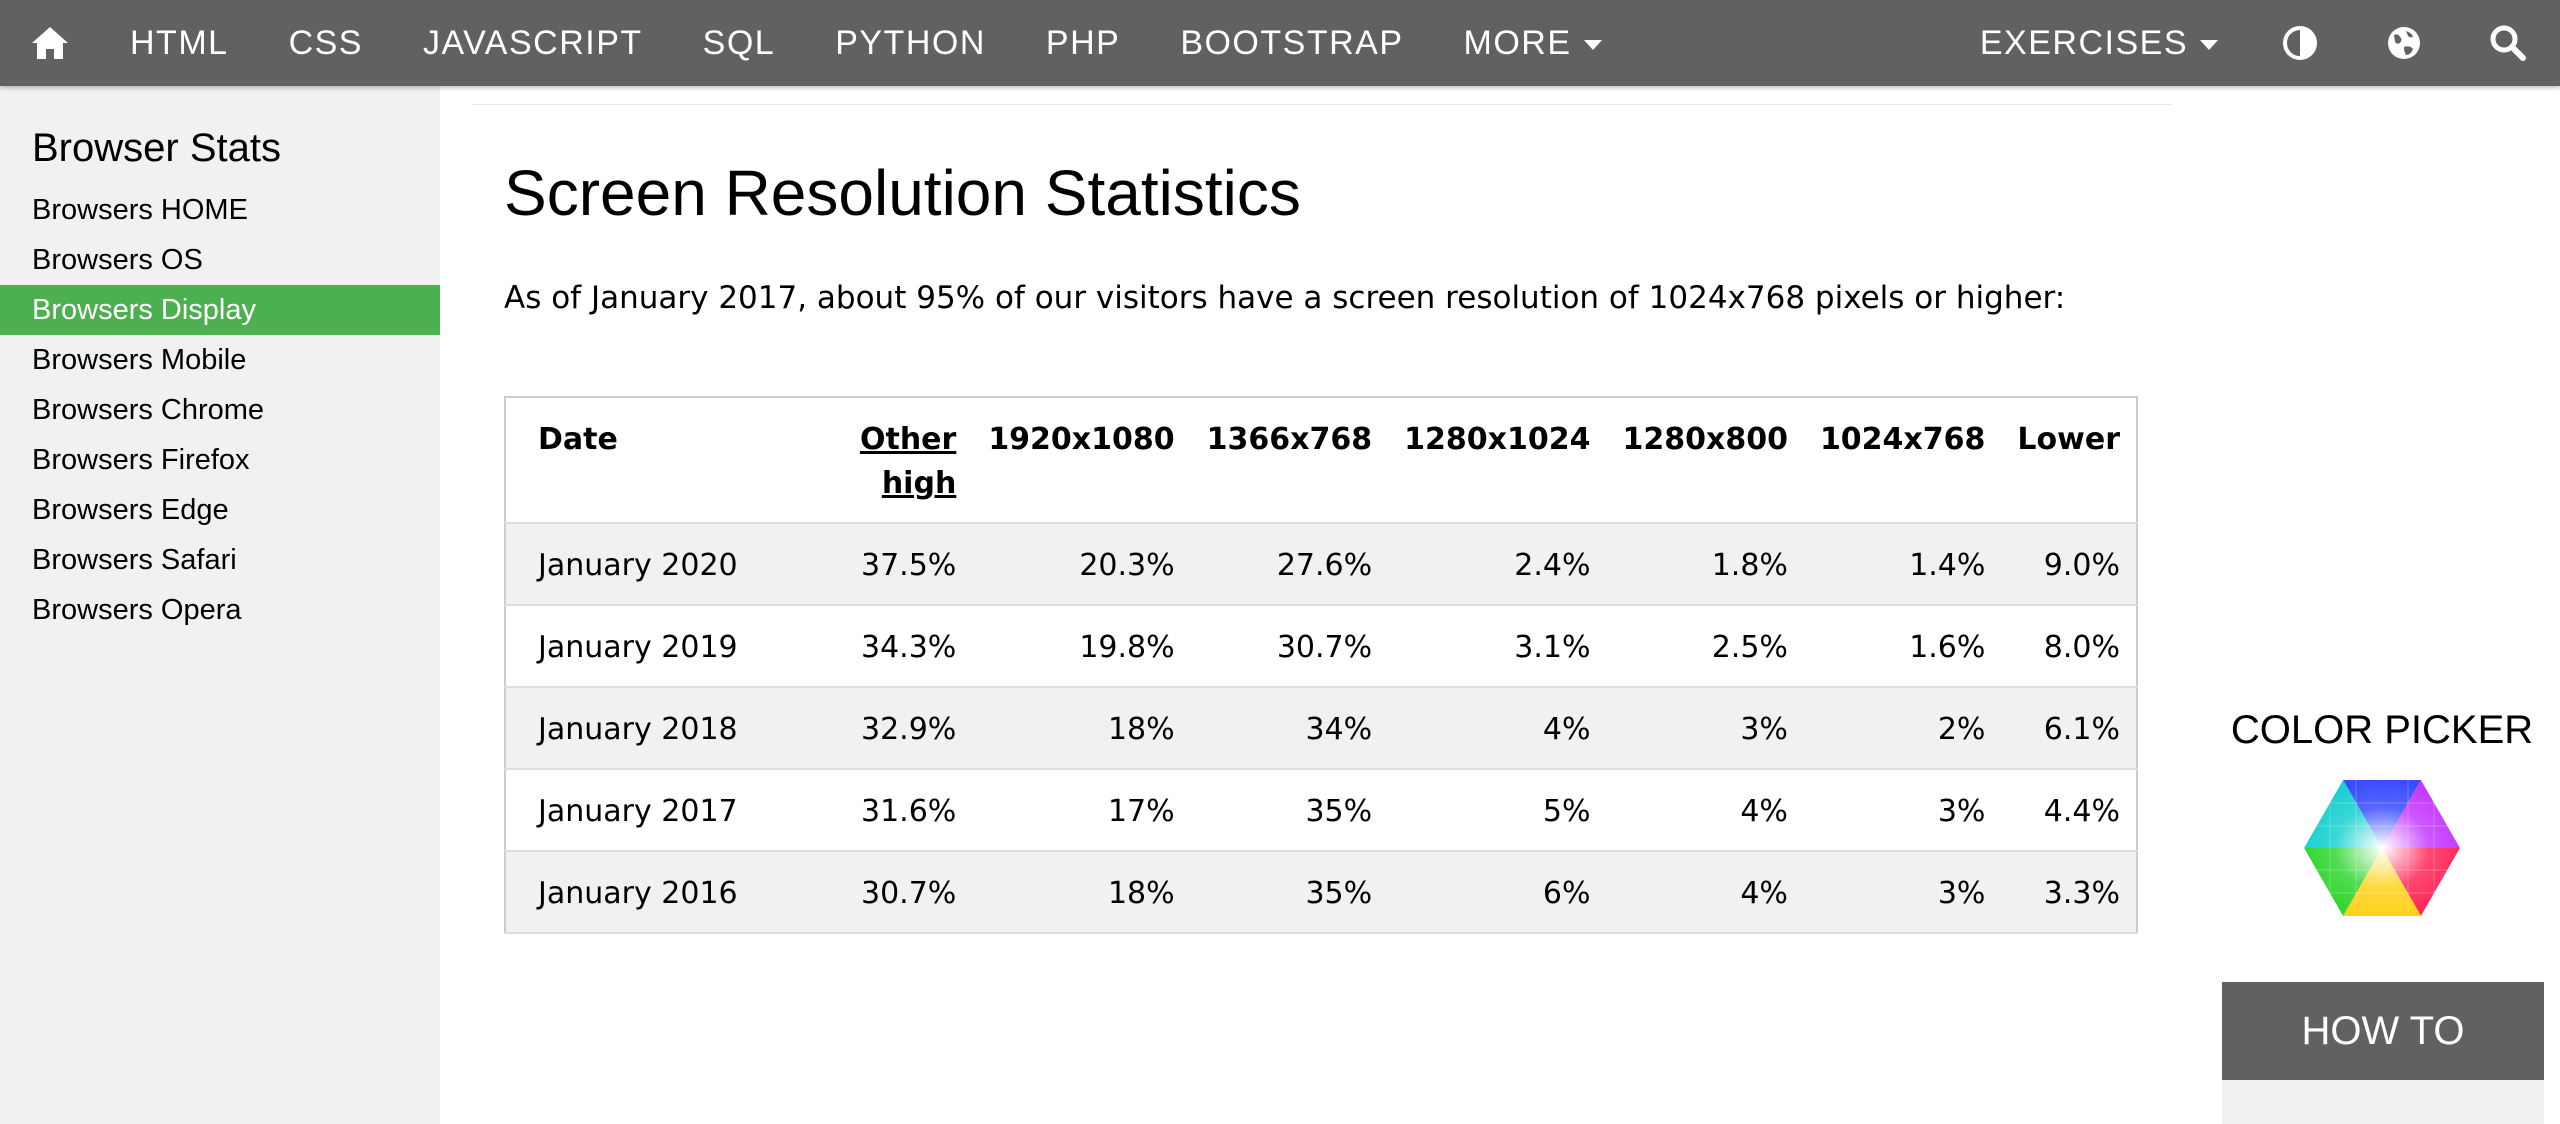 The image size is (2560, 1124). Describe the element at coordinates (1324, 565) in the screenshot. I see `table-cell: 27.6%` at that location.